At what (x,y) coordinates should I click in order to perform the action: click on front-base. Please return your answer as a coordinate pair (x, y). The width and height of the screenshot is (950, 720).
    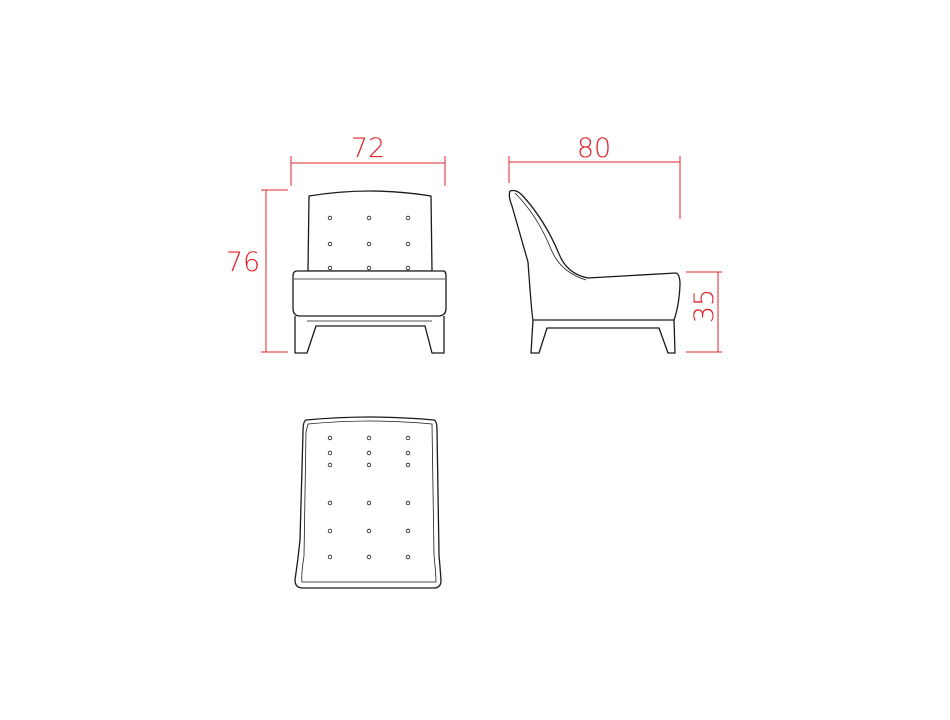
    Looking at the image, I should click on (369, 335).